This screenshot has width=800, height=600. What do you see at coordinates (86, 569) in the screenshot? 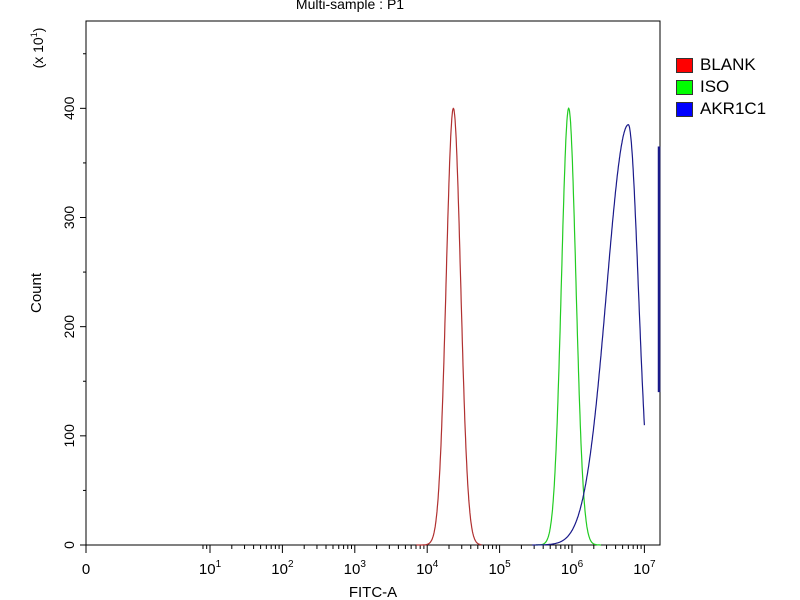
I see `x-tick-label: 0` at bounding box center [86, 569].